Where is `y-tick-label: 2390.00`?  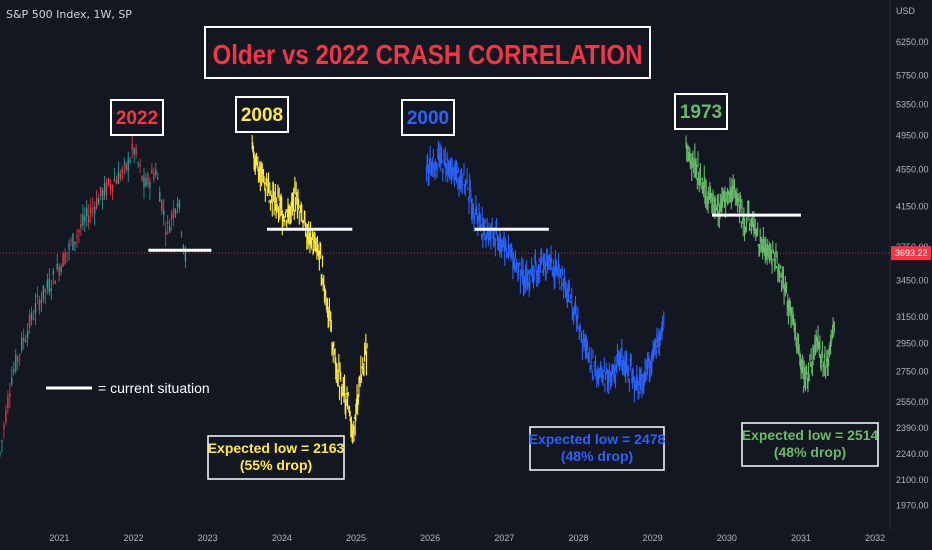
y-tick-label: 2390.00 is located at coordinates (912, 428).